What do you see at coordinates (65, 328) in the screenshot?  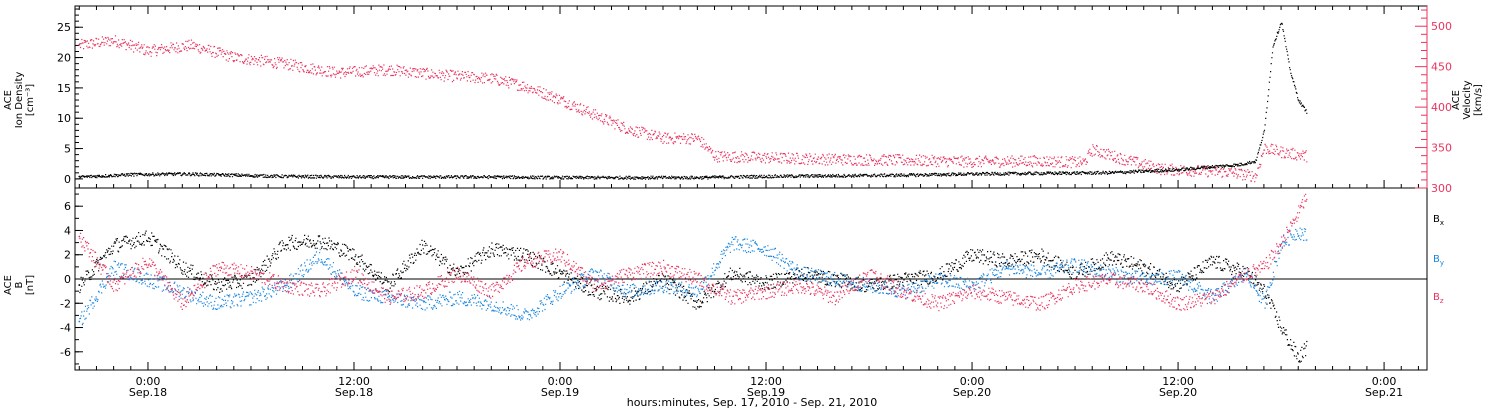 I see `y-tick-label-field: -4` at bounding box center [65, 328].